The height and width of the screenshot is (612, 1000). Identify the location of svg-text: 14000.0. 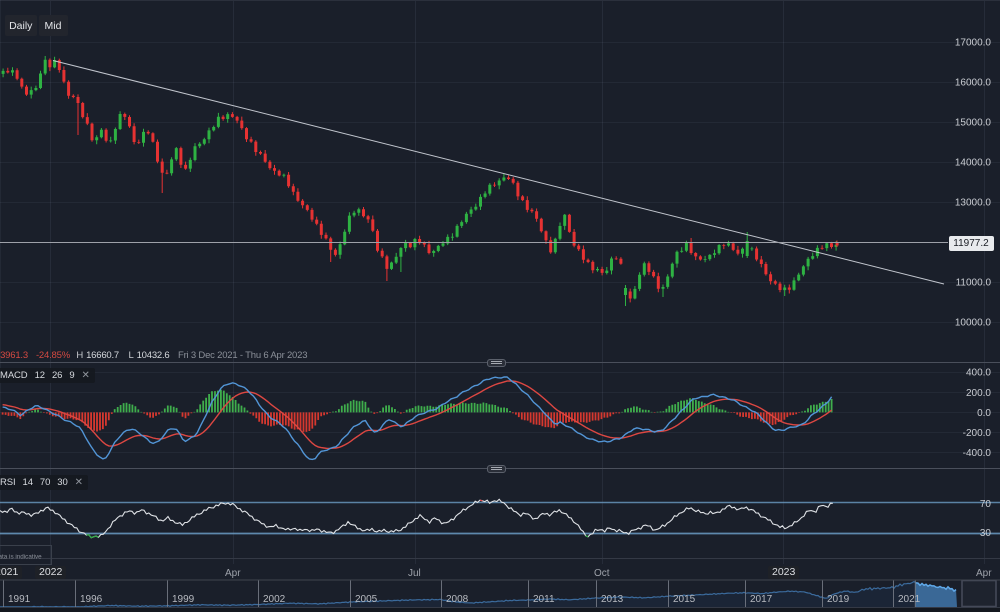
(973, 163).